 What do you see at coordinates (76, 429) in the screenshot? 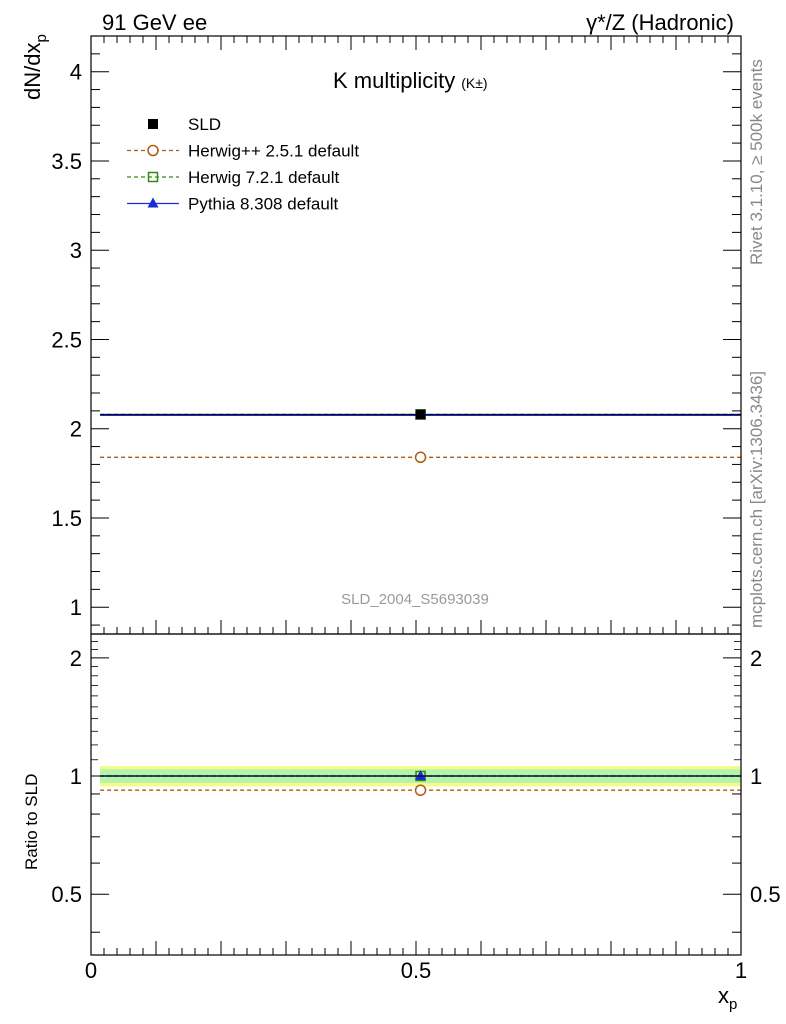
I see `y-tick-label: 2` at bounding box center [76, 429].